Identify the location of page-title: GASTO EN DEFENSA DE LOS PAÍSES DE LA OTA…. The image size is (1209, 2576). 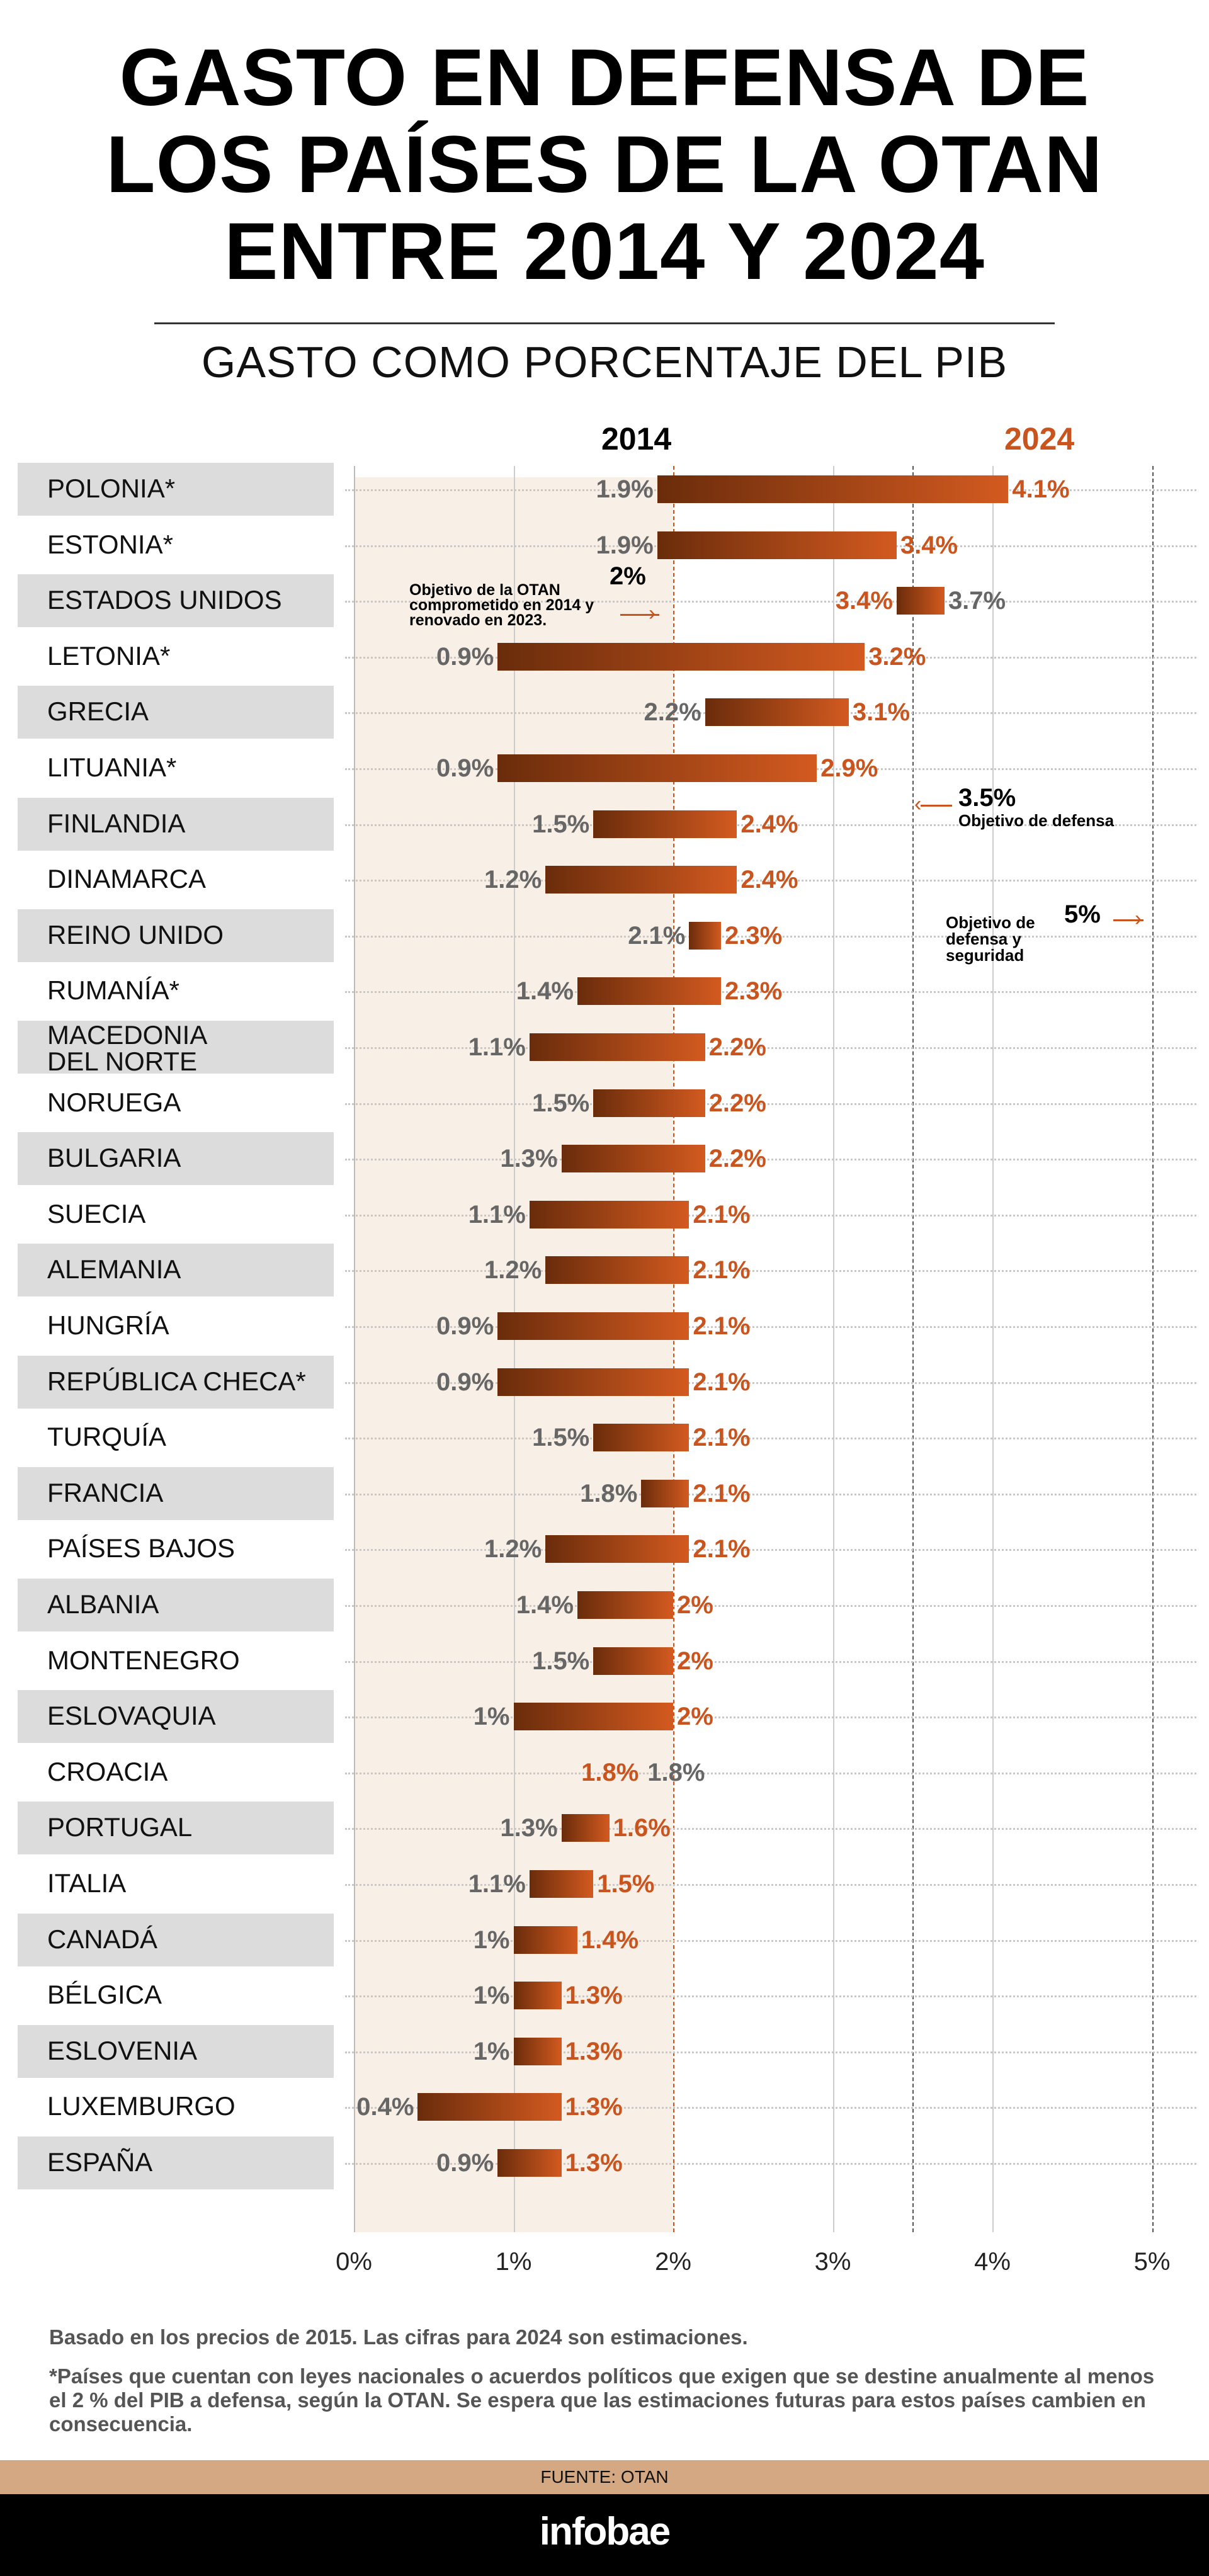
(604, 165).